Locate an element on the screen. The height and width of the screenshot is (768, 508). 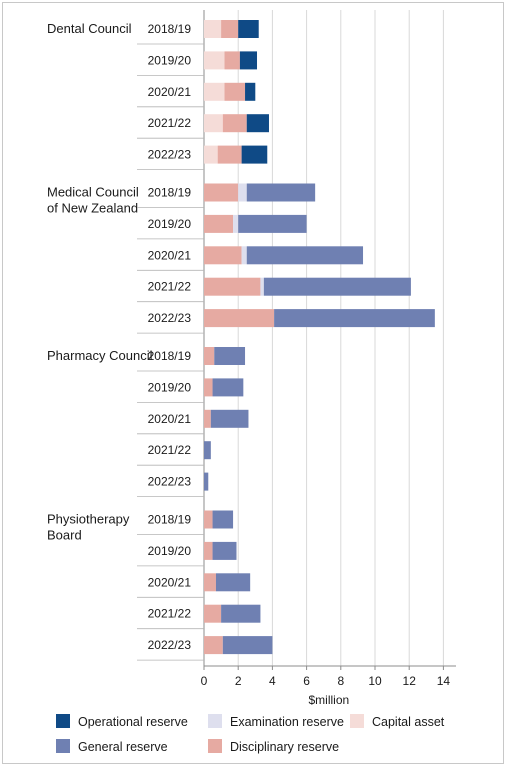
legend-swatch-operational-reserve is located at coordinates (63, 721).